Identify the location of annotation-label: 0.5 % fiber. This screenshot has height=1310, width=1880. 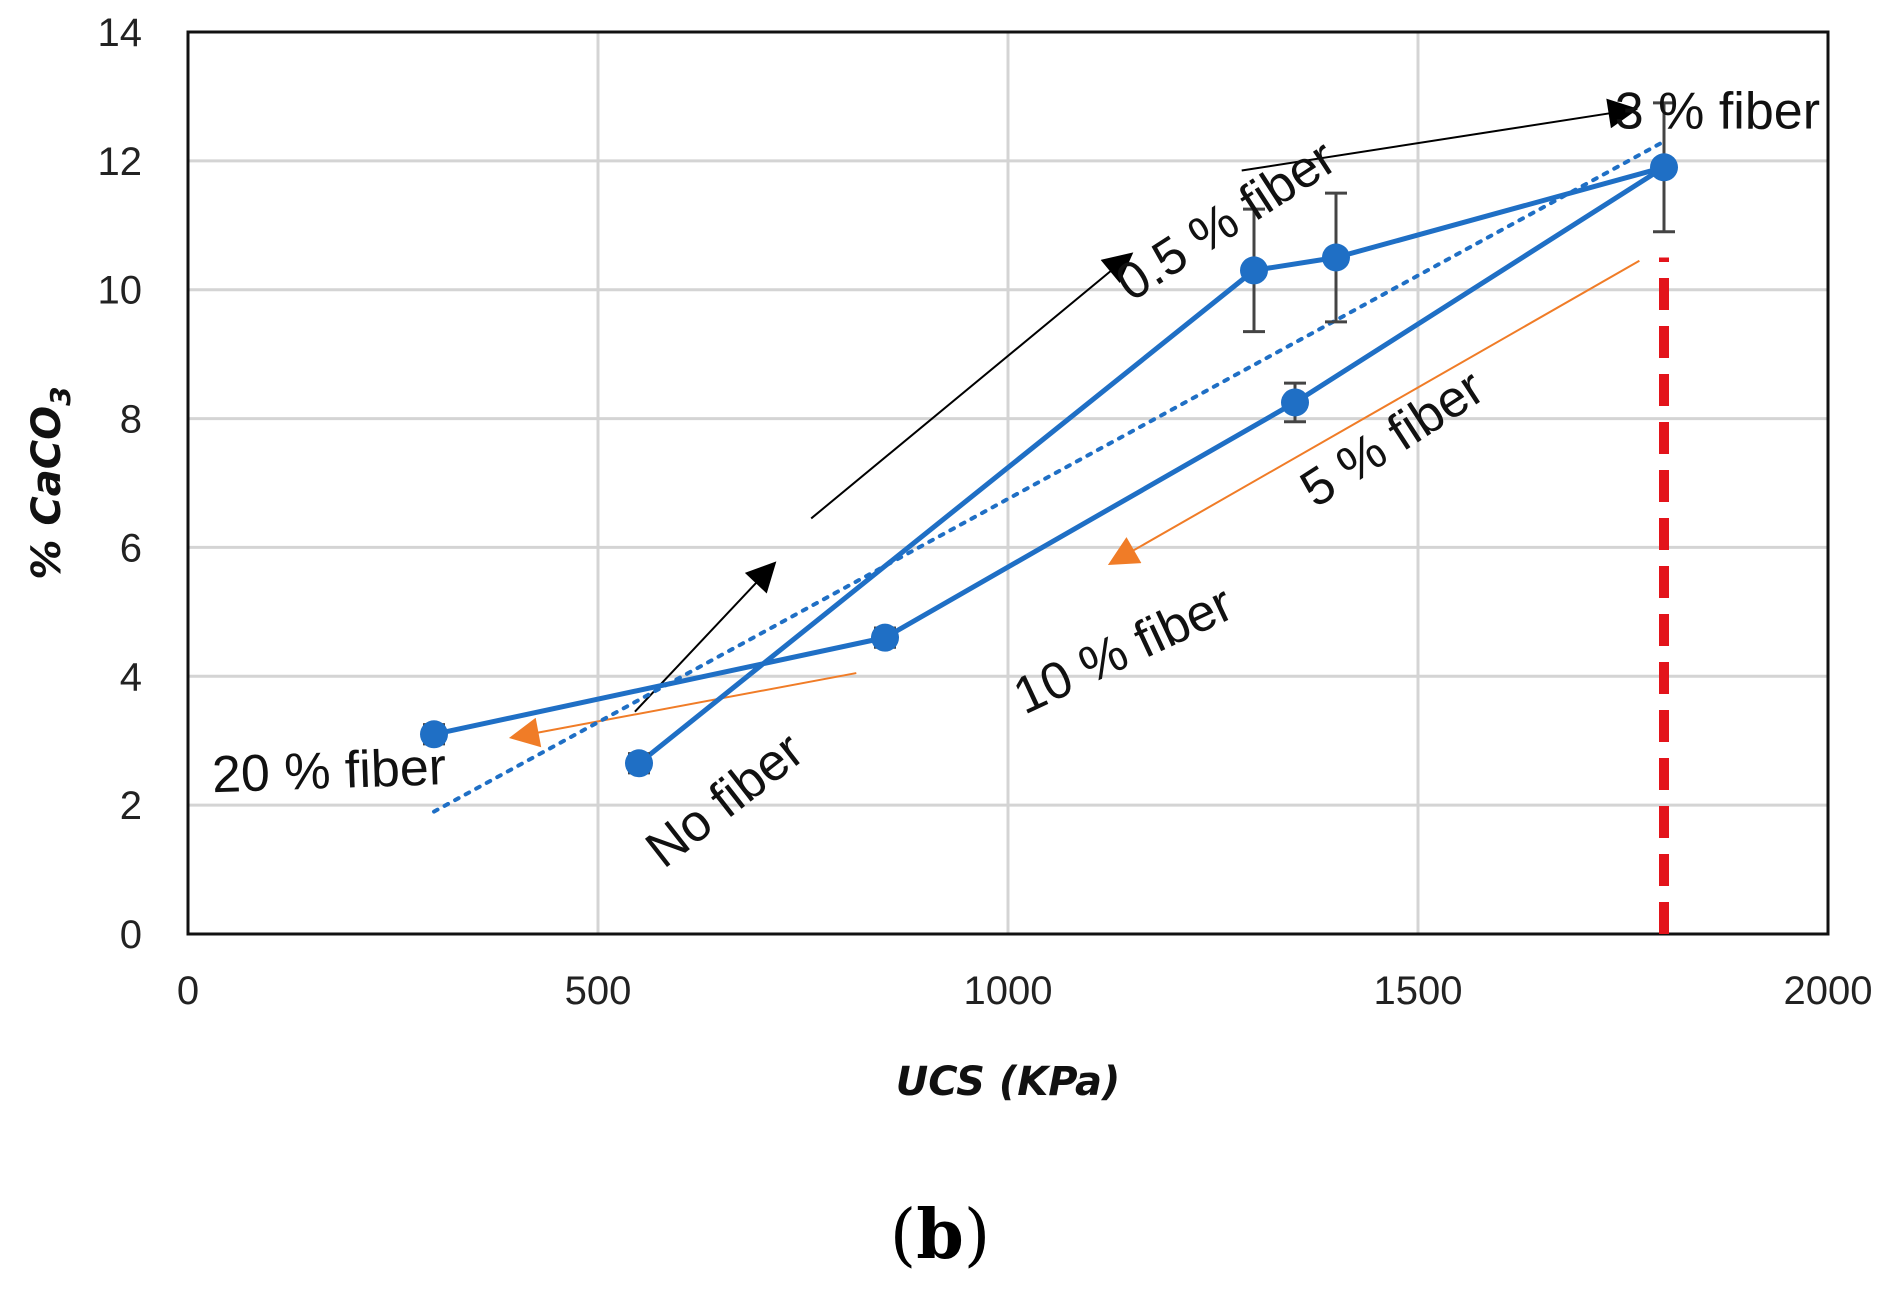
(1226, 221).